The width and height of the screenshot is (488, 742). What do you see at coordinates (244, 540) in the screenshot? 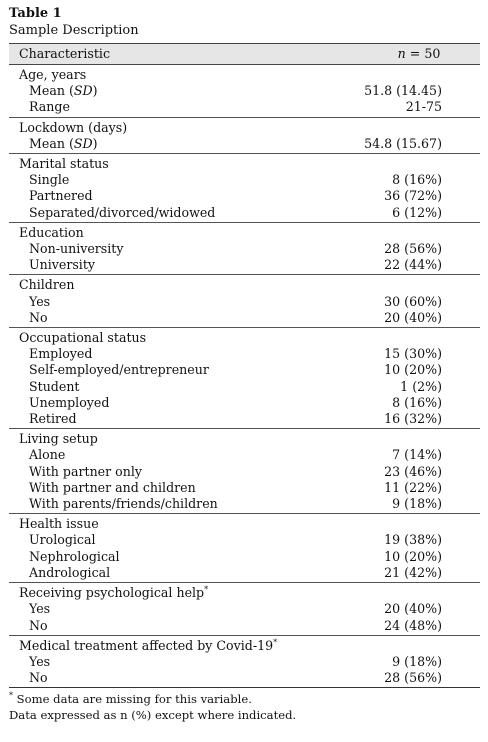
I see `table-row: Urological 19 (38%)` at bounding box center [244, 540].